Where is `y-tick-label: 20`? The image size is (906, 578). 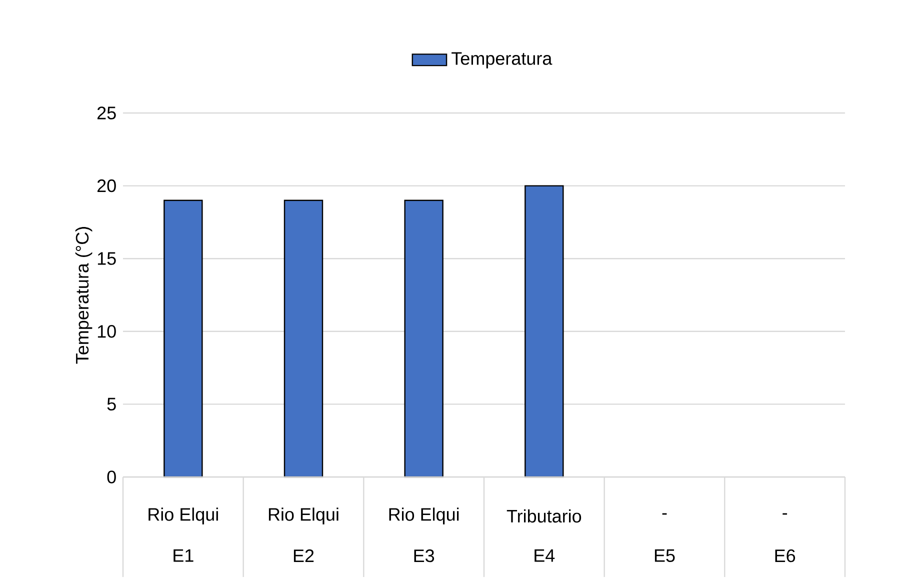
y-tick-label: 20 is located at coordinates (106, 186).